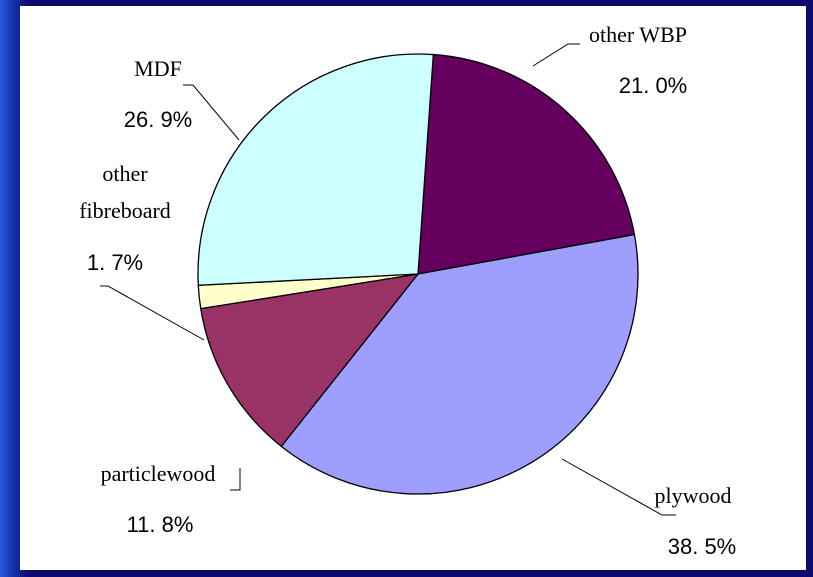  What do you see at coordinates (526, 164) in the screenshot?
I see `pie-slice-other-wbp` at bounding box center [526, 164].